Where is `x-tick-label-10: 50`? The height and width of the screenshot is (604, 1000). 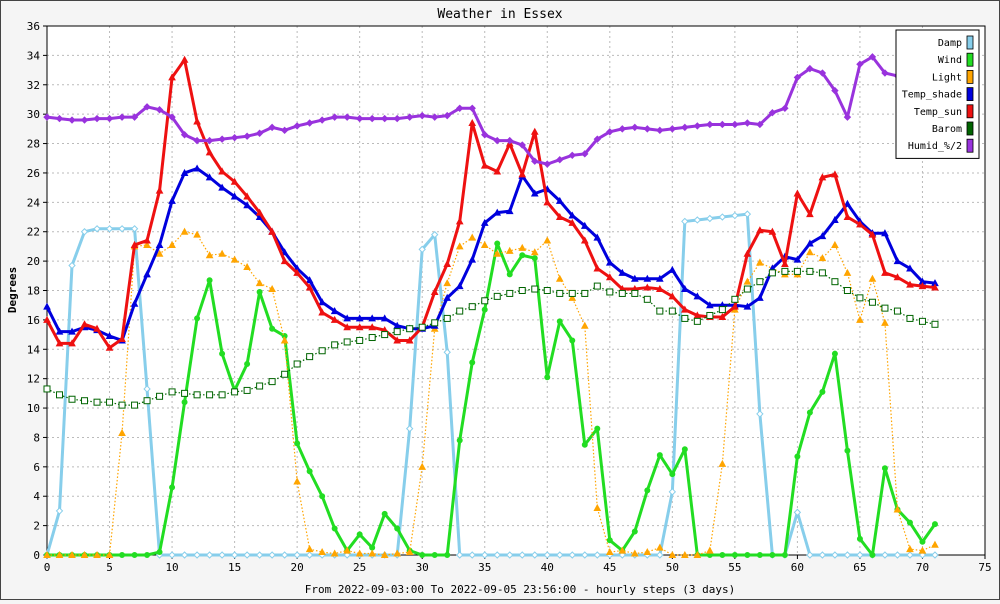 x-tick-label-10: 50 is located at coordinates (672, 567).